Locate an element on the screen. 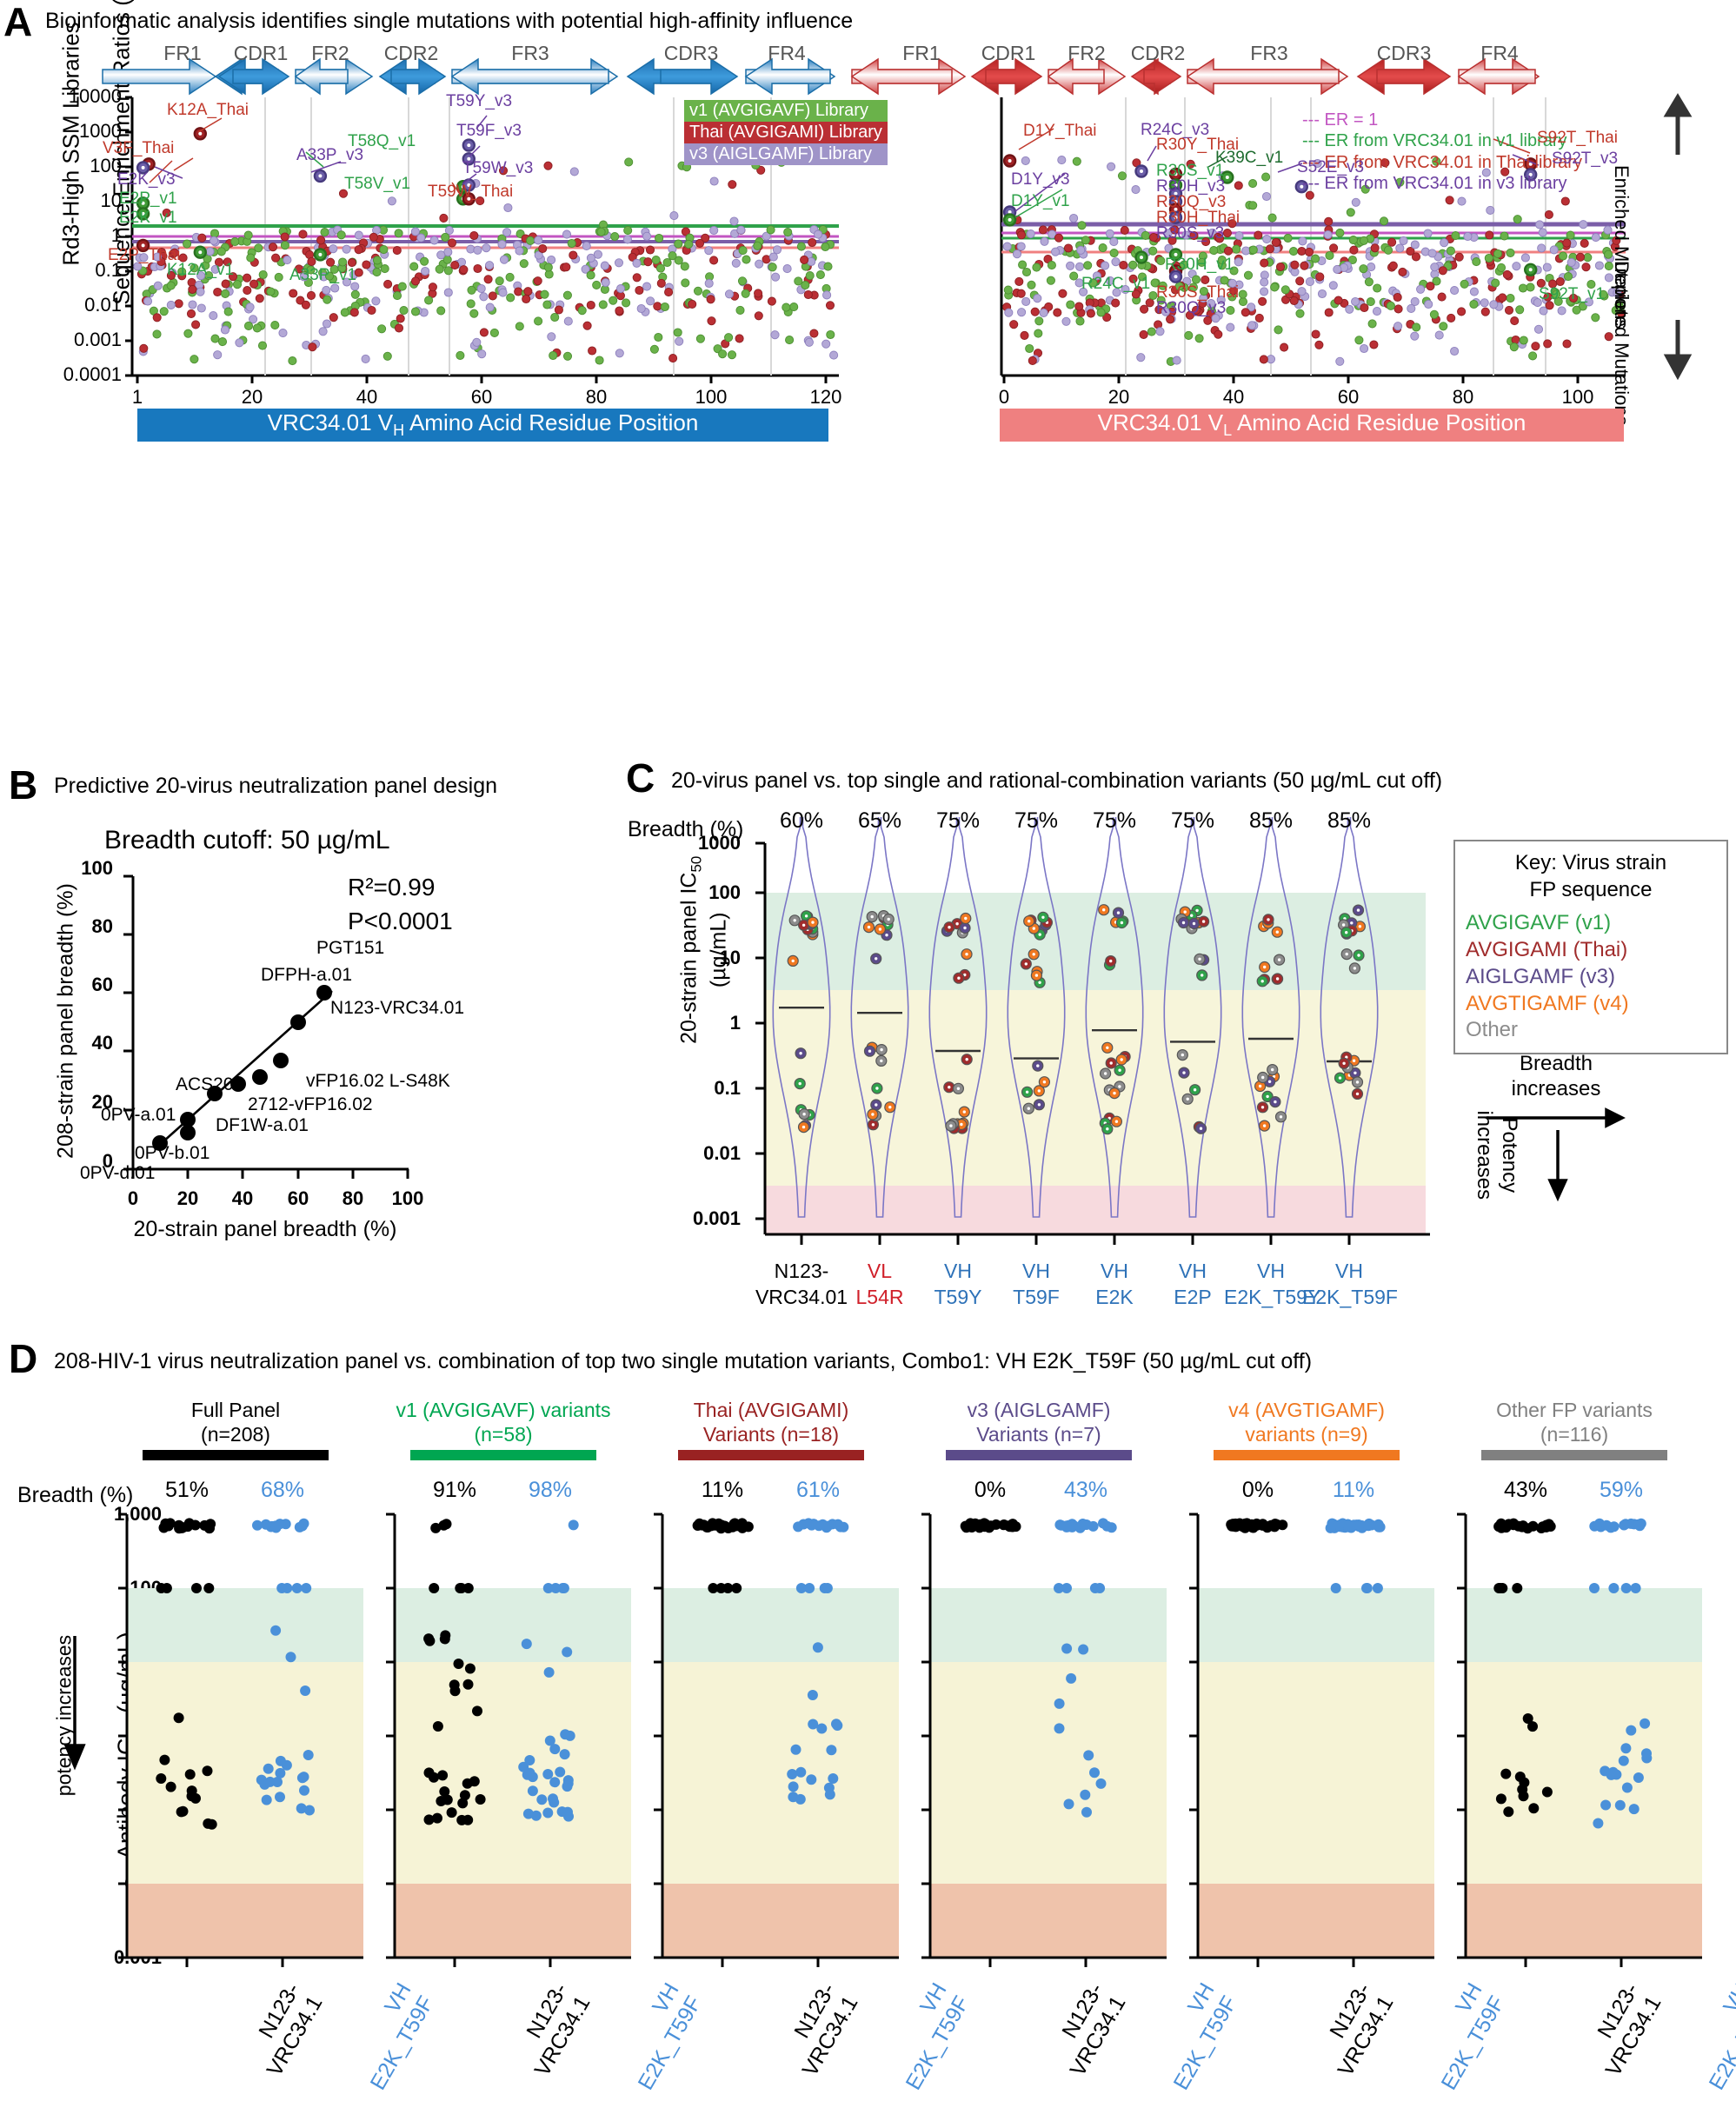  subpanel-title-line2: Variants (n=7) is located at coordinates (1038, 1434).